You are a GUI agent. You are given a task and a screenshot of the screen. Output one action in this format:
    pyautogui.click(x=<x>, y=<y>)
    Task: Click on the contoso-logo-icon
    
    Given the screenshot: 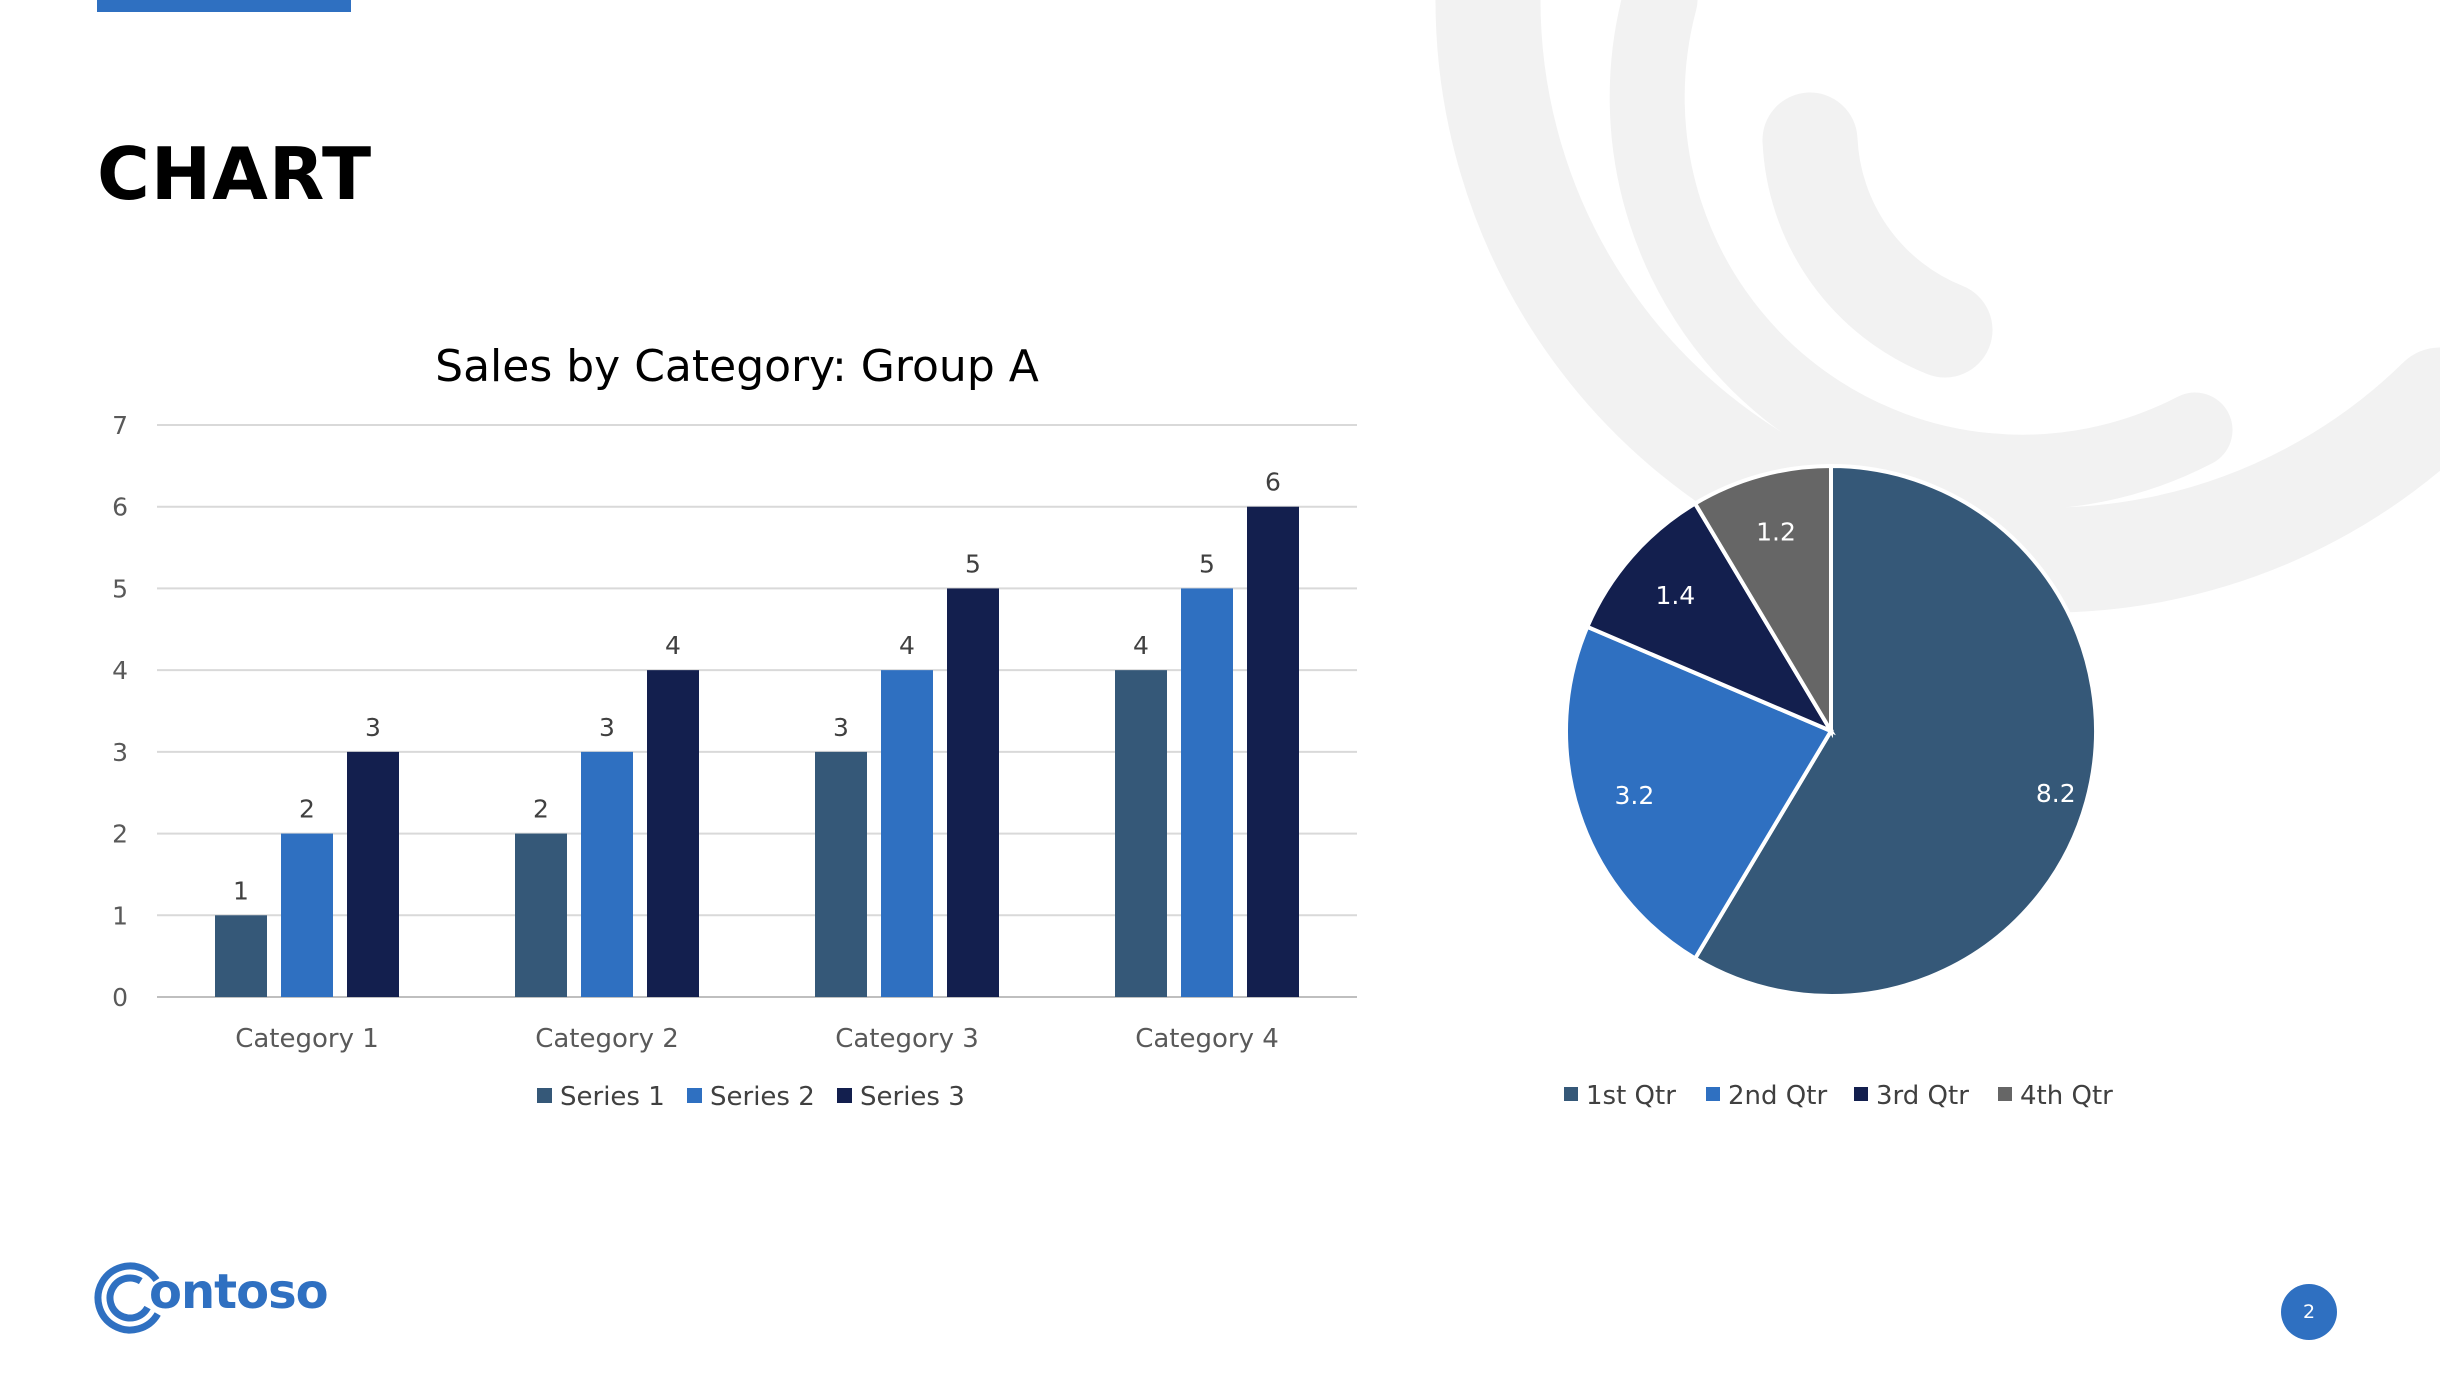 What is the action you would take?
    pyautogui.click(x=128, y=1298)
    